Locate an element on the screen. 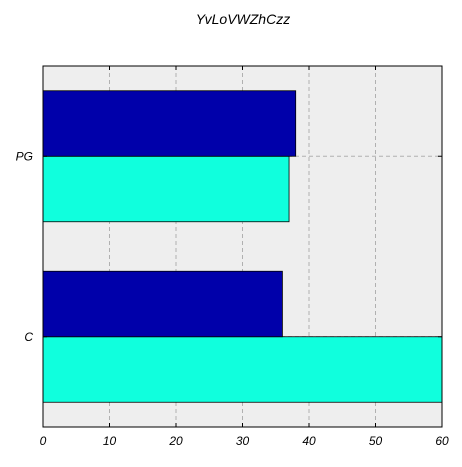  y-tick-label: PG is located at coordinates (24, 156).